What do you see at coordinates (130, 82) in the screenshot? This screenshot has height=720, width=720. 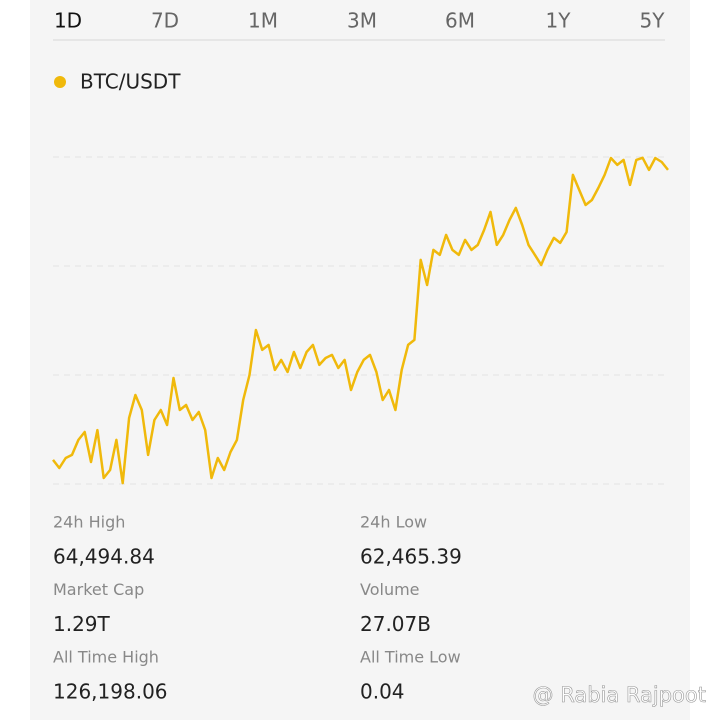 I see `legend-label: BTC/USDT` at bounding box center [130, 82].